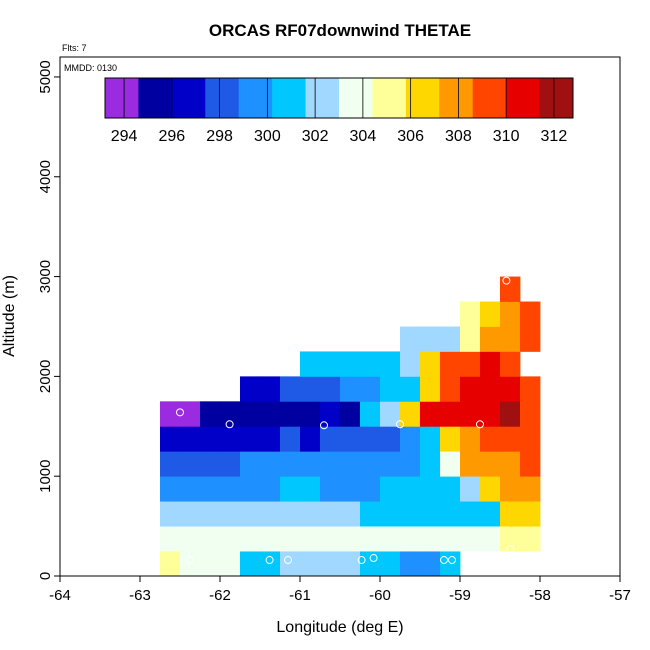  What do you see at coordinates (45, 176) in the screenshot?
I see `y-tick-label: 4000` at bounding box center [45, 176].